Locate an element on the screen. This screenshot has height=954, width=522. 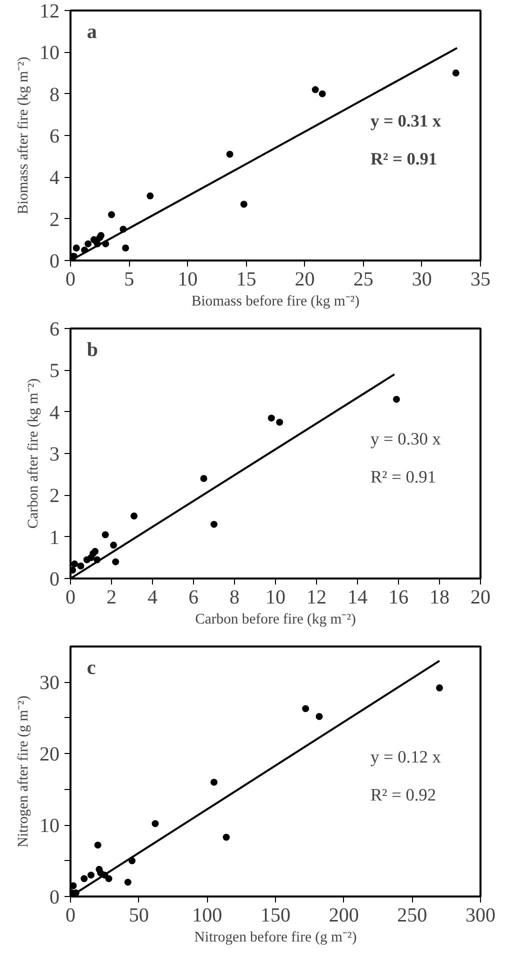
x-axis-title: Biomass before fire (kg m⁻²) is located at coordinates (275, 302).